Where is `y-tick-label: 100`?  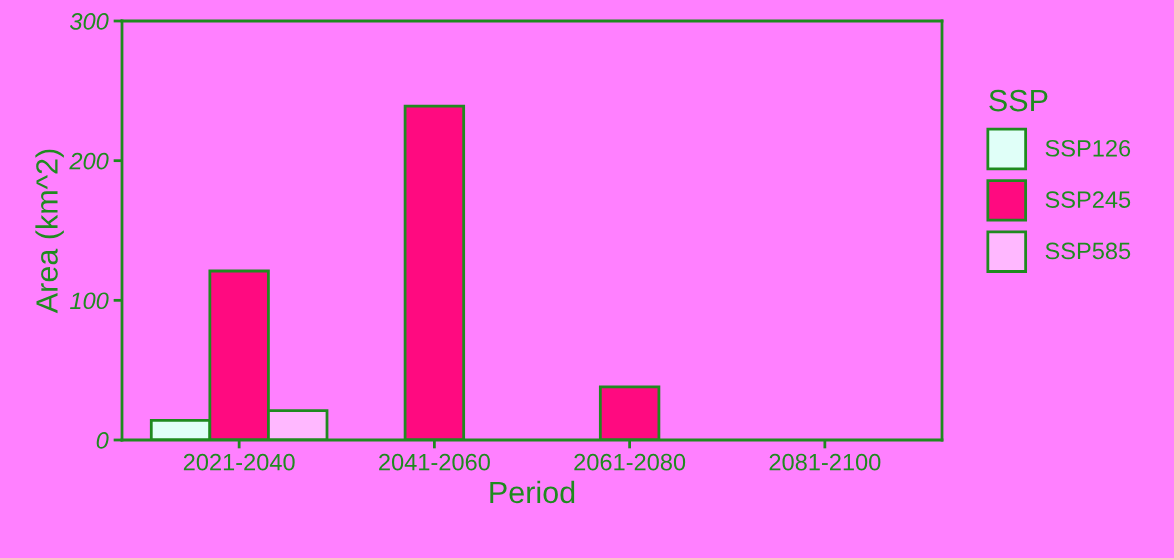 y-tick-label: 100 is located at coordinates (89, 301).